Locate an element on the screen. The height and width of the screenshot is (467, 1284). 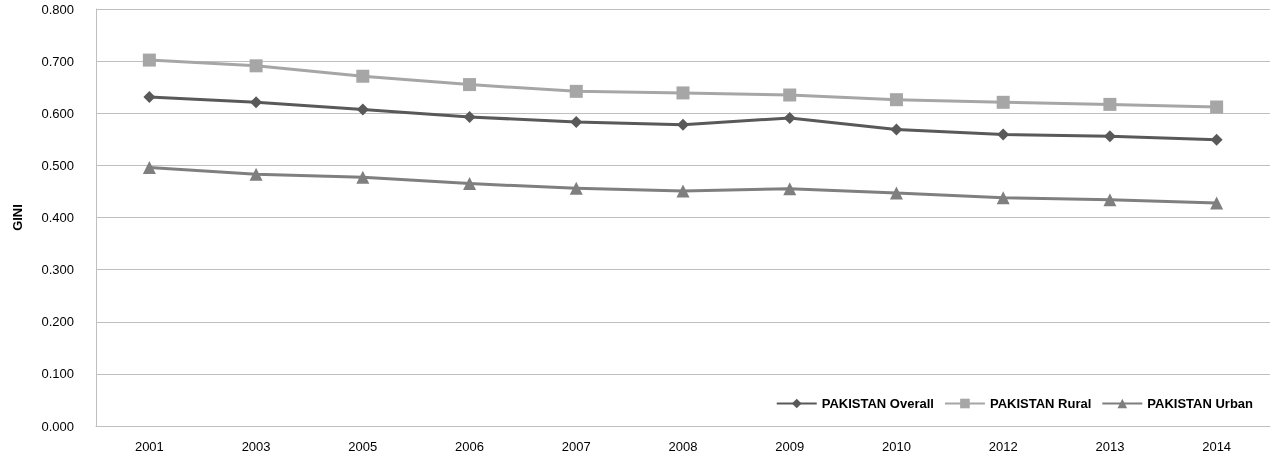
x-tick-label: 2003 is located at coordinates (256, 446).